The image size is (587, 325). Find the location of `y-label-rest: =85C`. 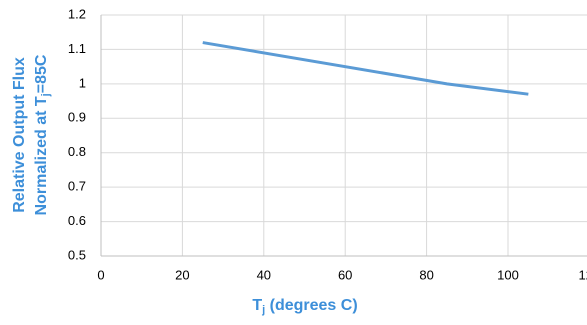

y-label-rest: =85C is located at coordinates (41, 73).